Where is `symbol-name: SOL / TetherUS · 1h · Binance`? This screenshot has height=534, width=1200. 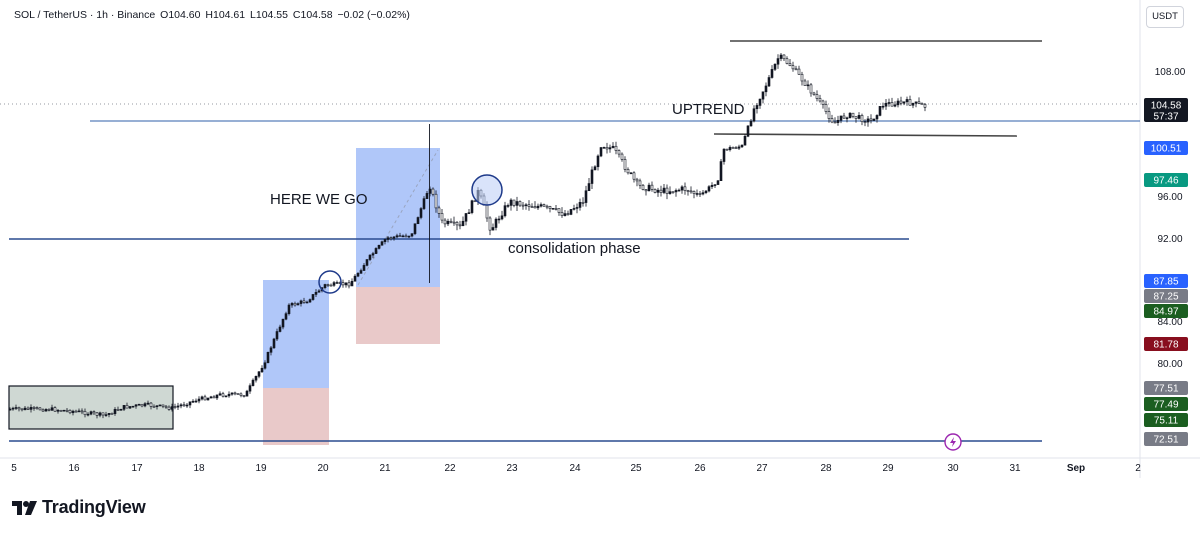
symbol-name: SOL / TetherUS · 1h · Binance is located at coordinates (85, 15).